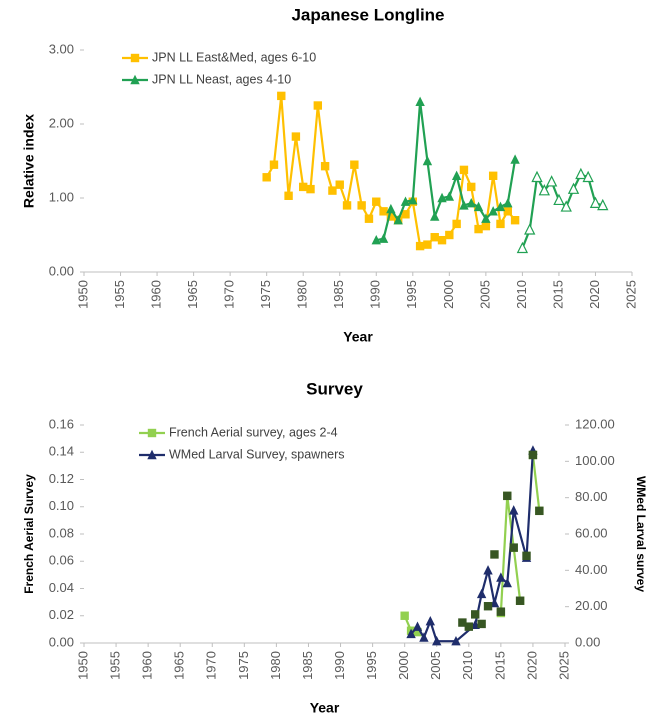 The image size is (654, 722). I want to click on x-tick-label: 1955, so click(119, 294).